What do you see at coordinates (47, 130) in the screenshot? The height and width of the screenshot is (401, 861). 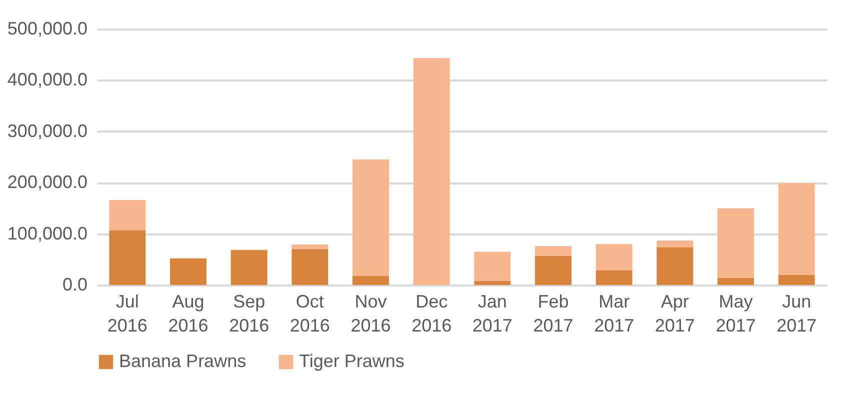 I see `y-tick-label: 300,000.0` at bounding box center [47, 130].